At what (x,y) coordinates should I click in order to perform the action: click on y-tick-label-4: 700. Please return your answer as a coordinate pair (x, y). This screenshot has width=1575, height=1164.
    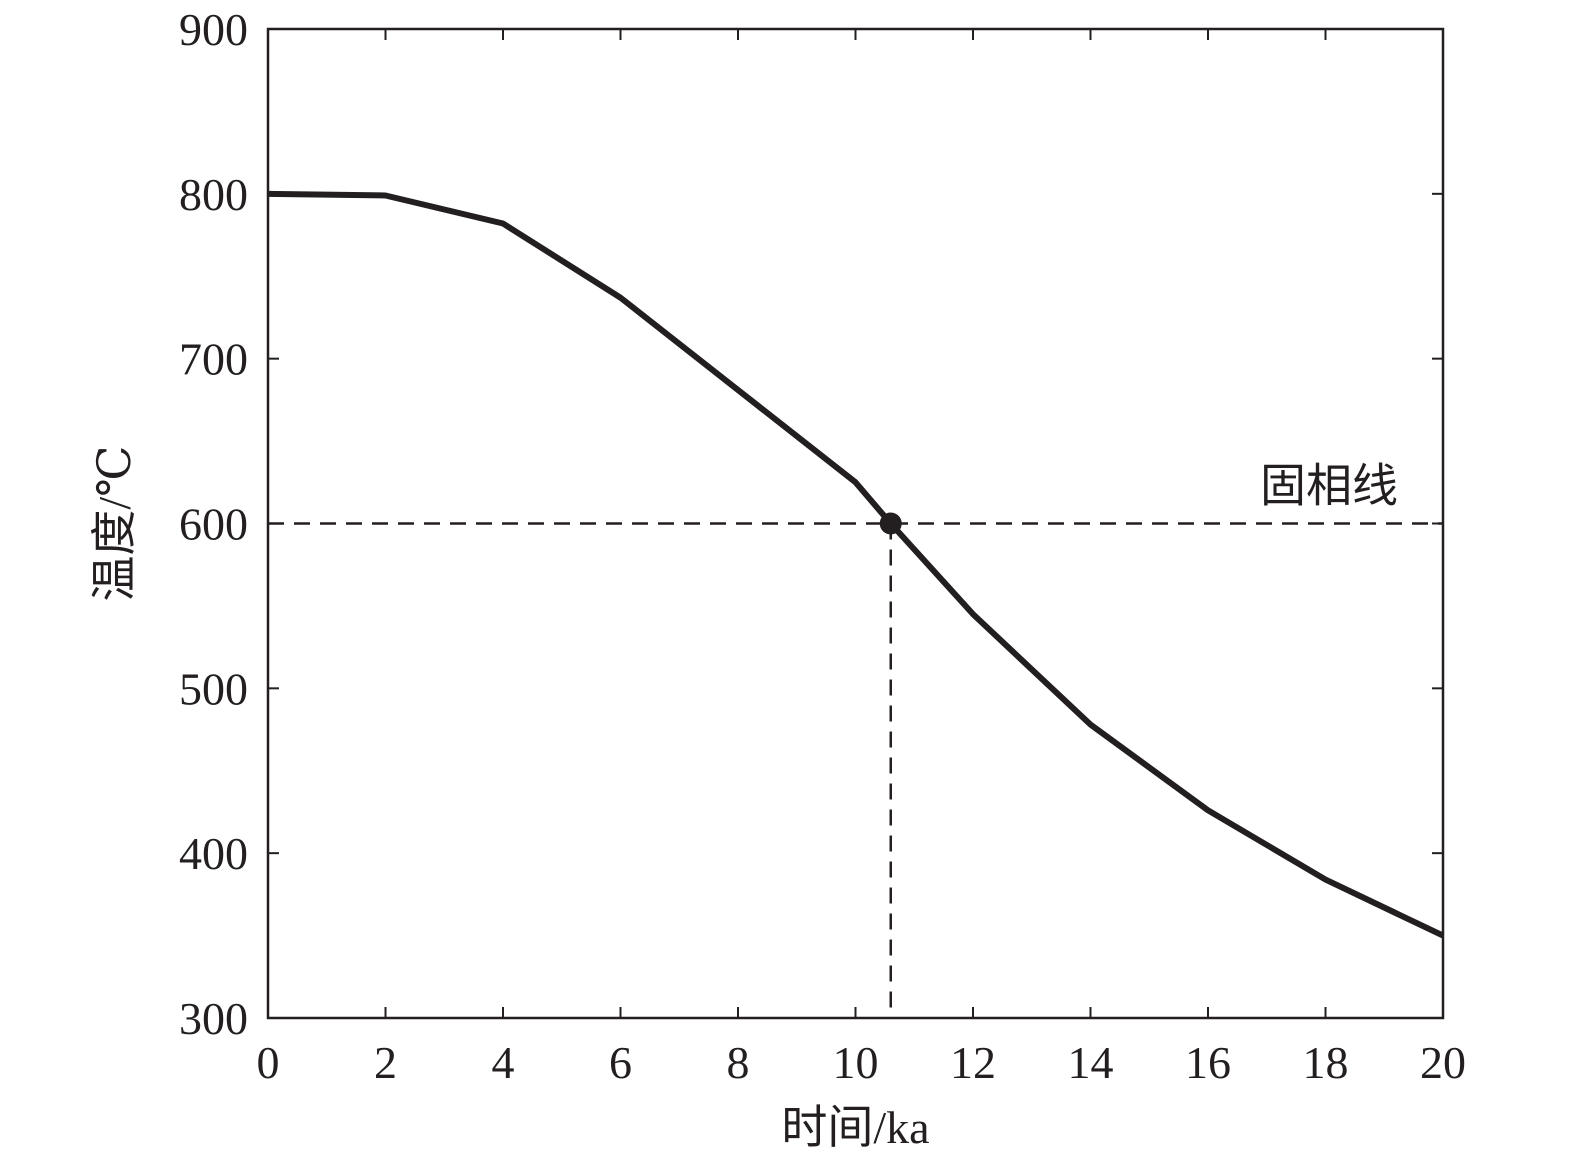
    Looking at the image, I should click on (213, 359).